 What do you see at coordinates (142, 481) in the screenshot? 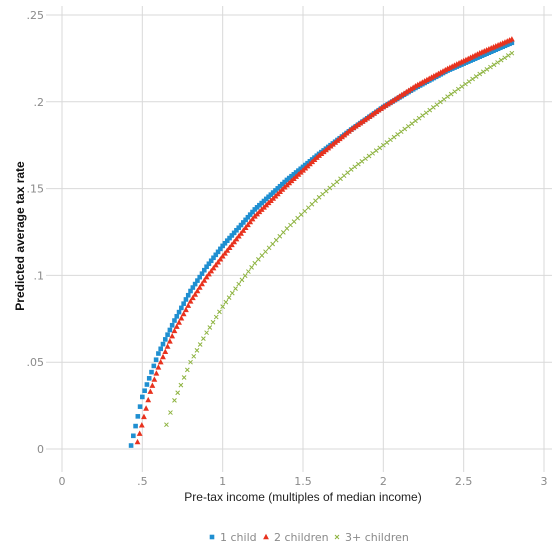
I see `x-tick-label: .5` at bounding box center [142, 481].